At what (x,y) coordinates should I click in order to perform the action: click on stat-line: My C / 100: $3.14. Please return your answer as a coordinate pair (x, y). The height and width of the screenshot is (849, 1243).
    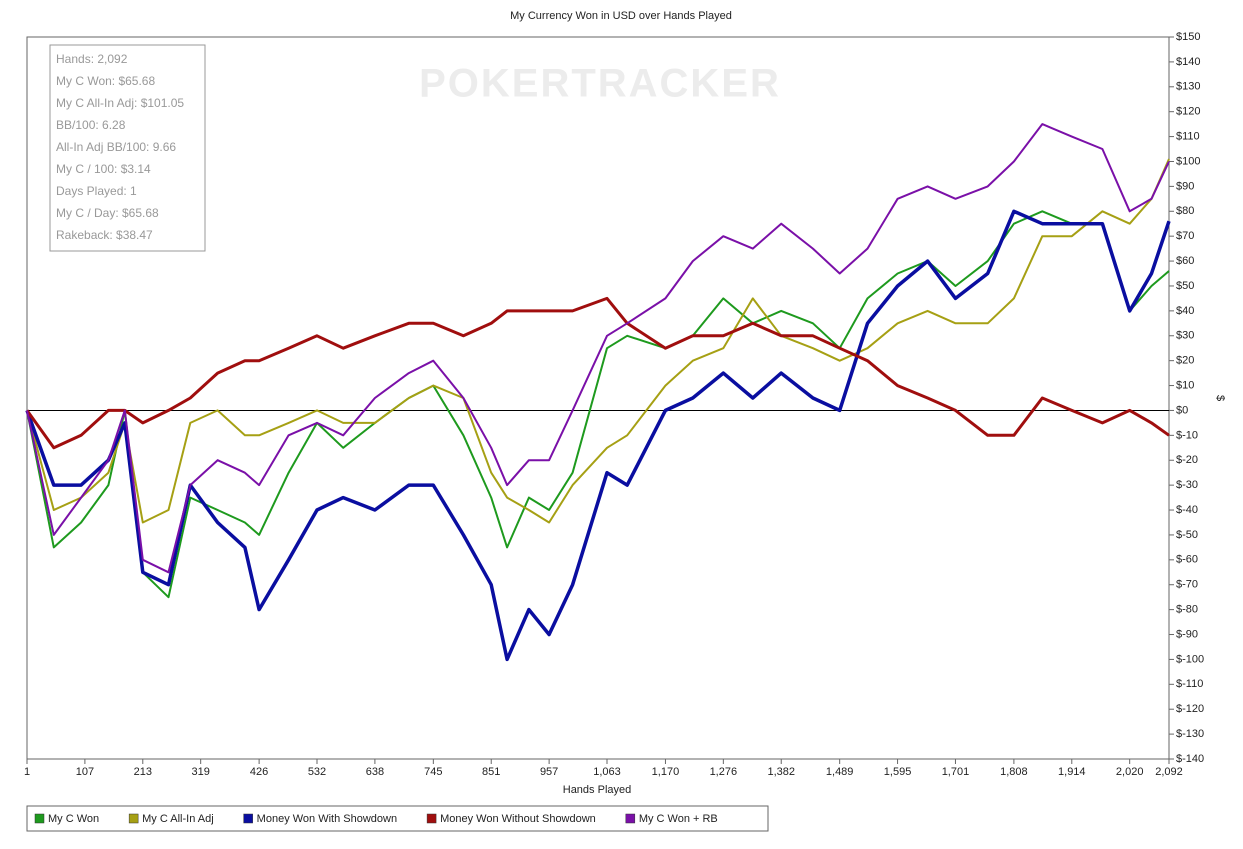
    Looking at the image, I should click on (103, 169).